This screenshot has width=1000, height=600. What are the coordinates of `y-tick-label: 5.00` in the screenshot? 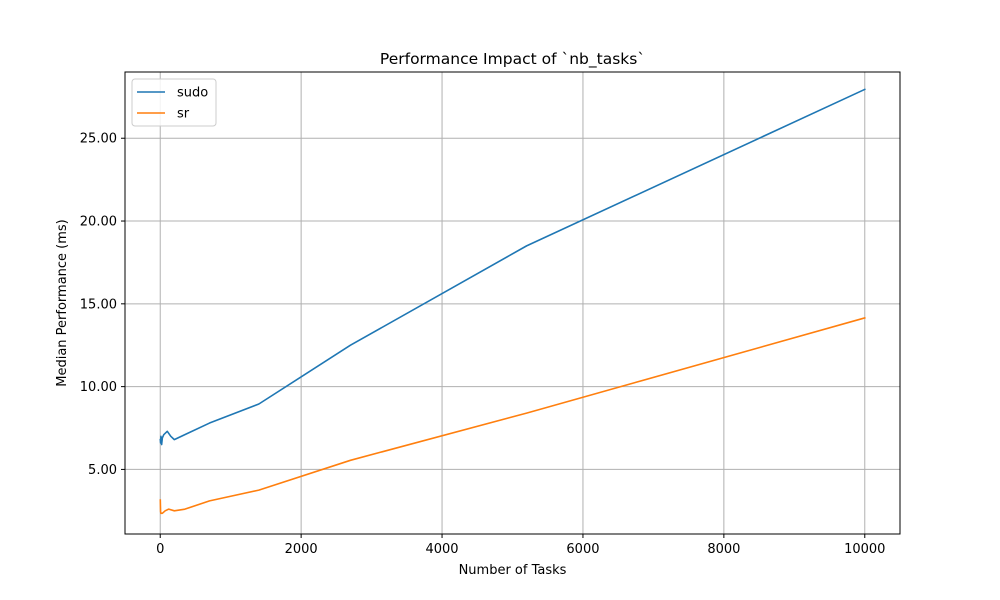 It's located at (102, 470).